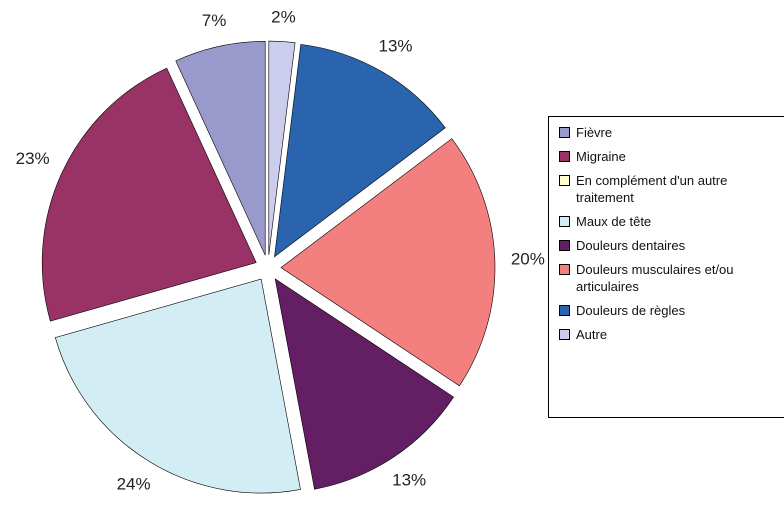 The width and height of the screenshot is (784, 505). I want to click on legend-item: Autre, so click(671, 334).